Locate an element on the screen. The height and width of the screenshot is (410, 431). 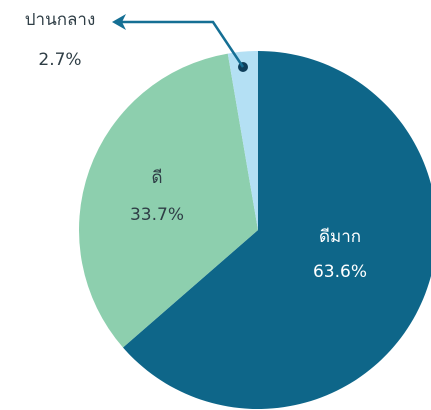
callout-line is located at coordinates (183, 44).